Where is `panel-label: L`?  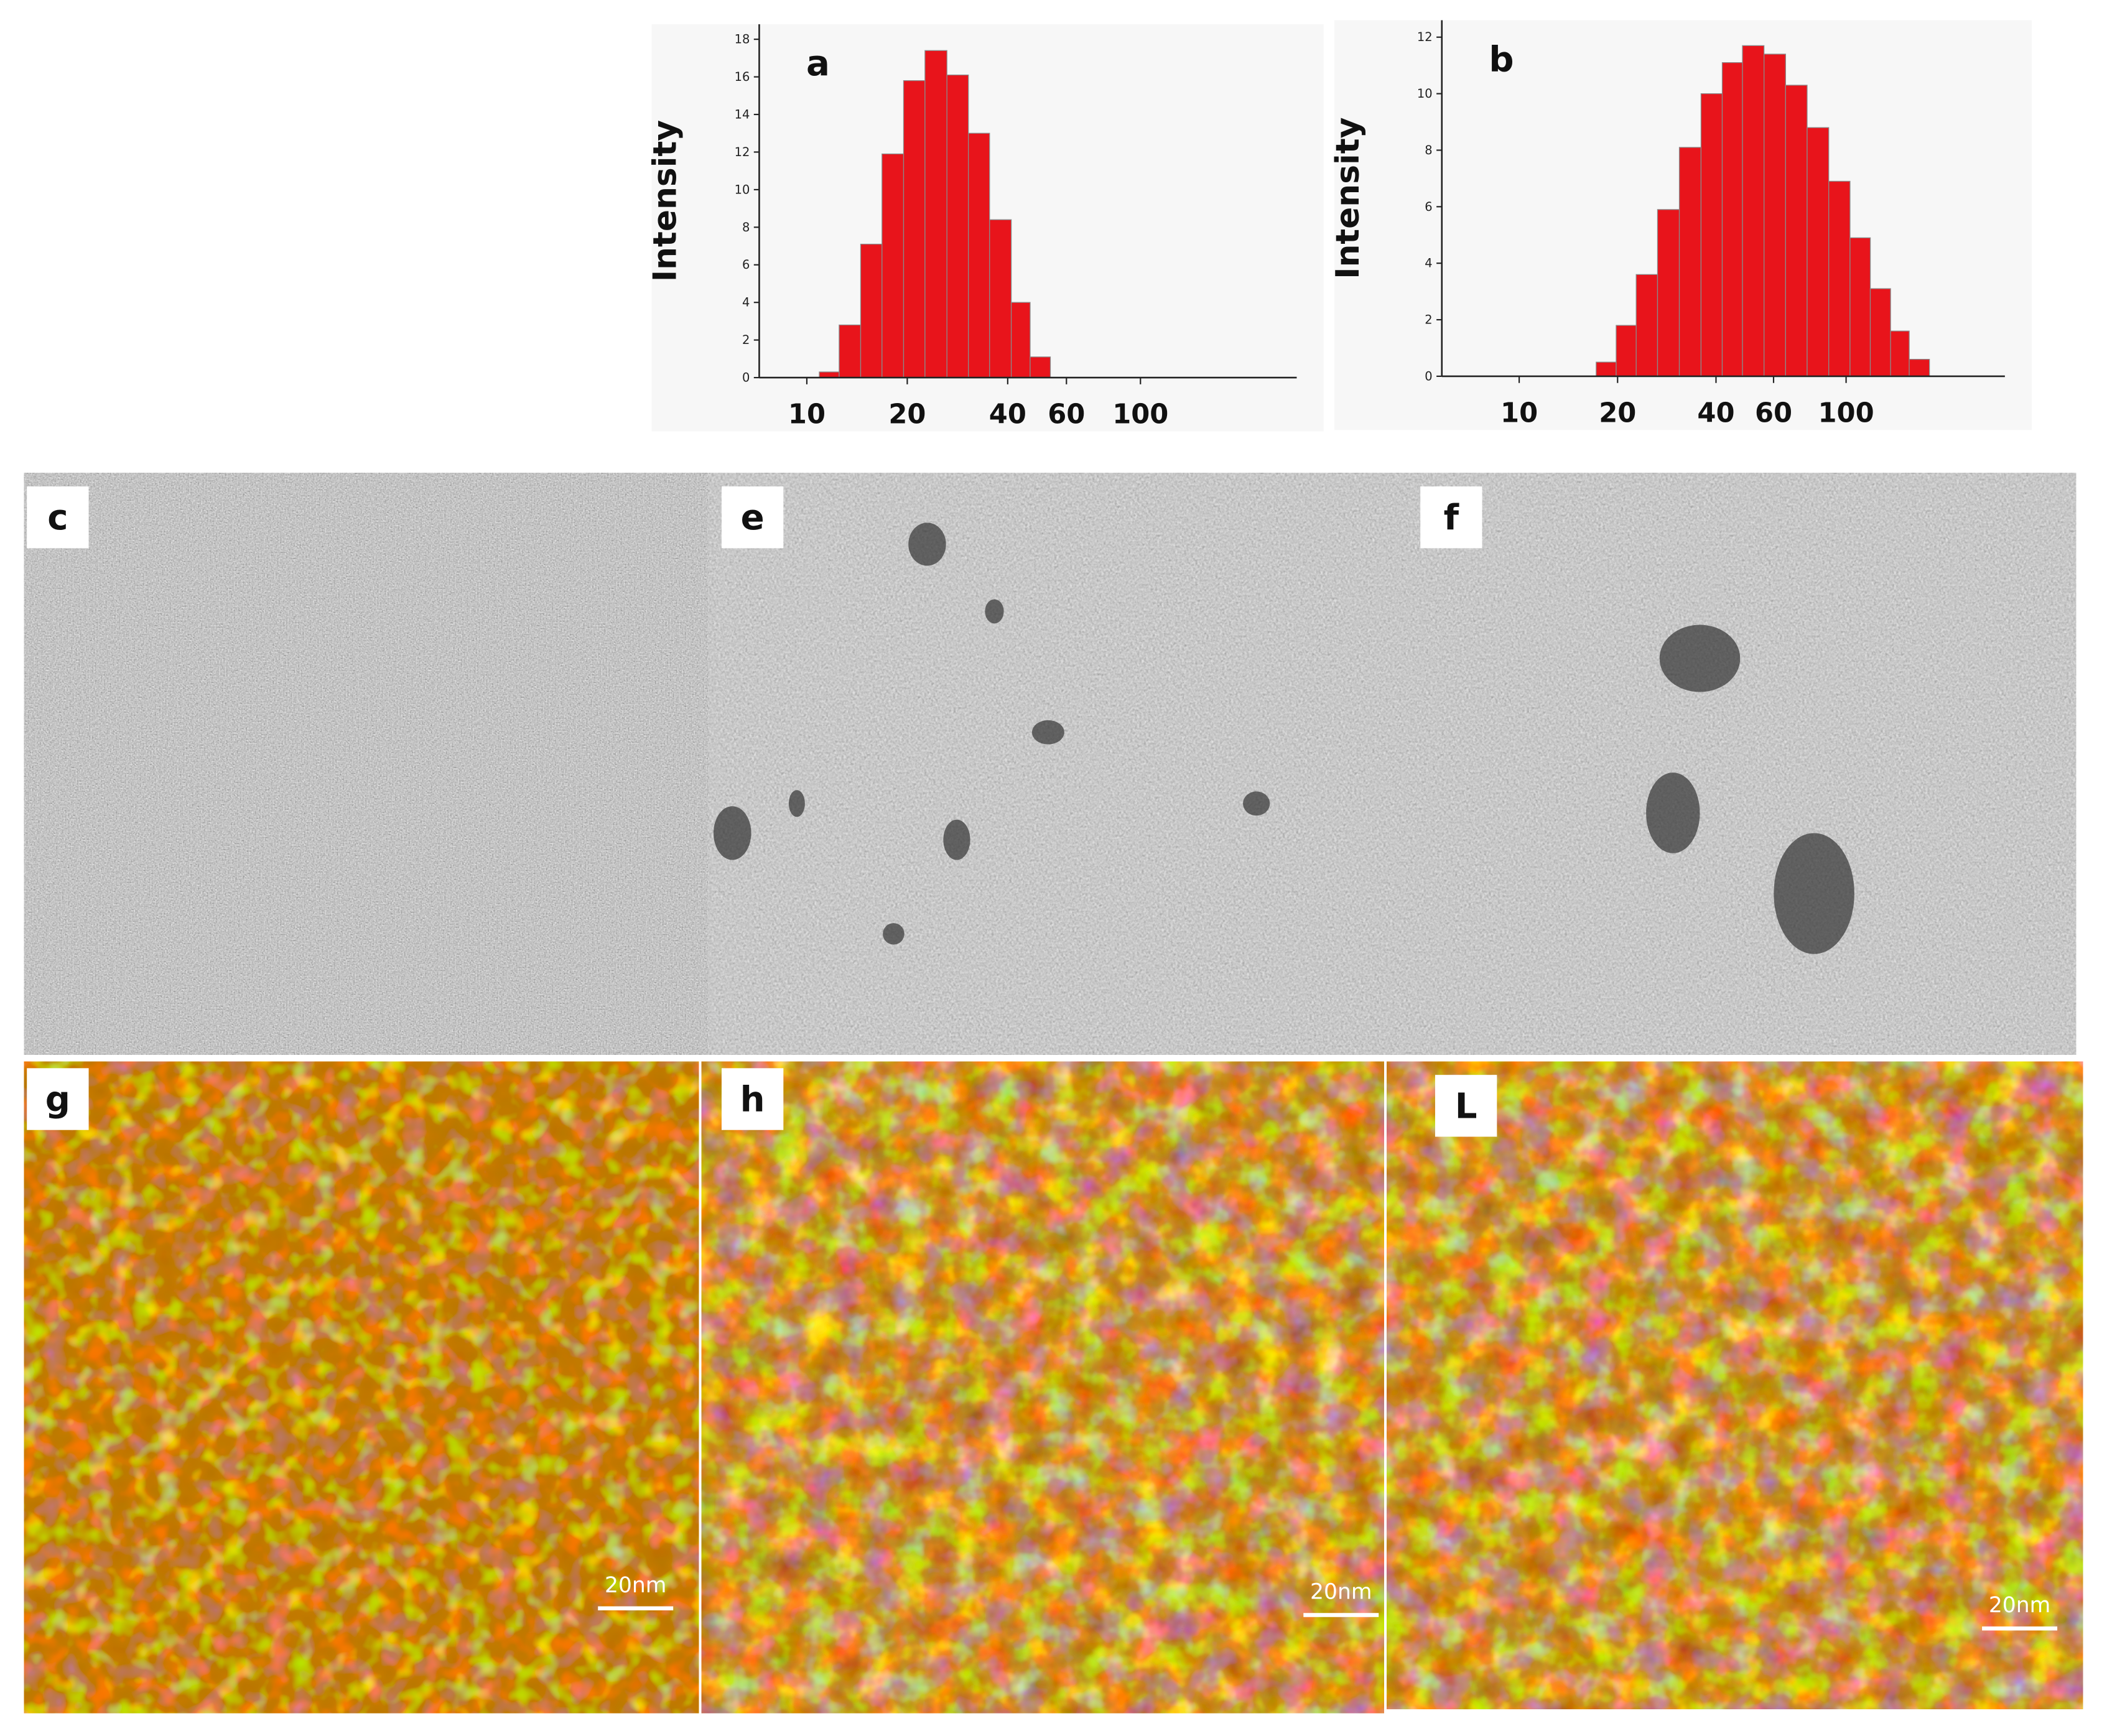
panel-label: L is located at coordinates (1466, 1106).